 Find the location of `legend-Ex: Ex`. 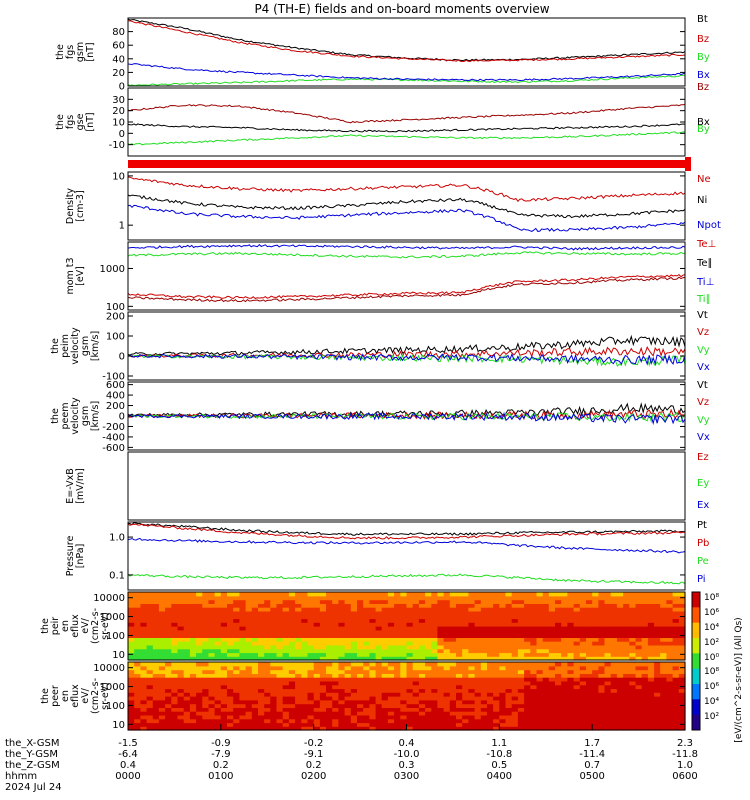

legend-Ex: Ex is located at coordinates (703, 505).